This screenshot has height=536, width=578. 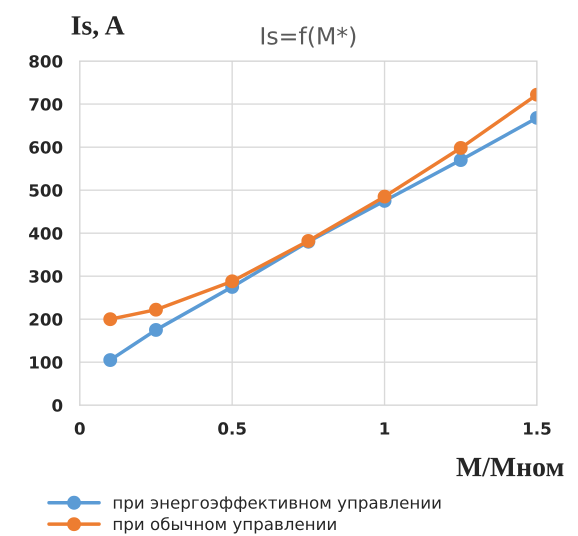 What do you see at coordinates (79, 428) in the screenshot?
I see `x-tick-label: 0` at bounding box center [79, 428].